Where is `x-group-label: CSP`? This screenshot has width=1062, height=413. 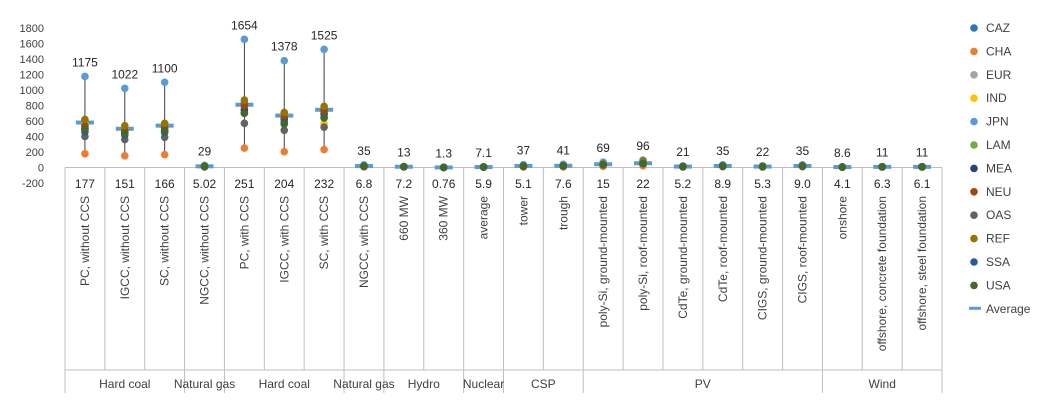
x-group-label: CSP is located at coordinates (543, 384).